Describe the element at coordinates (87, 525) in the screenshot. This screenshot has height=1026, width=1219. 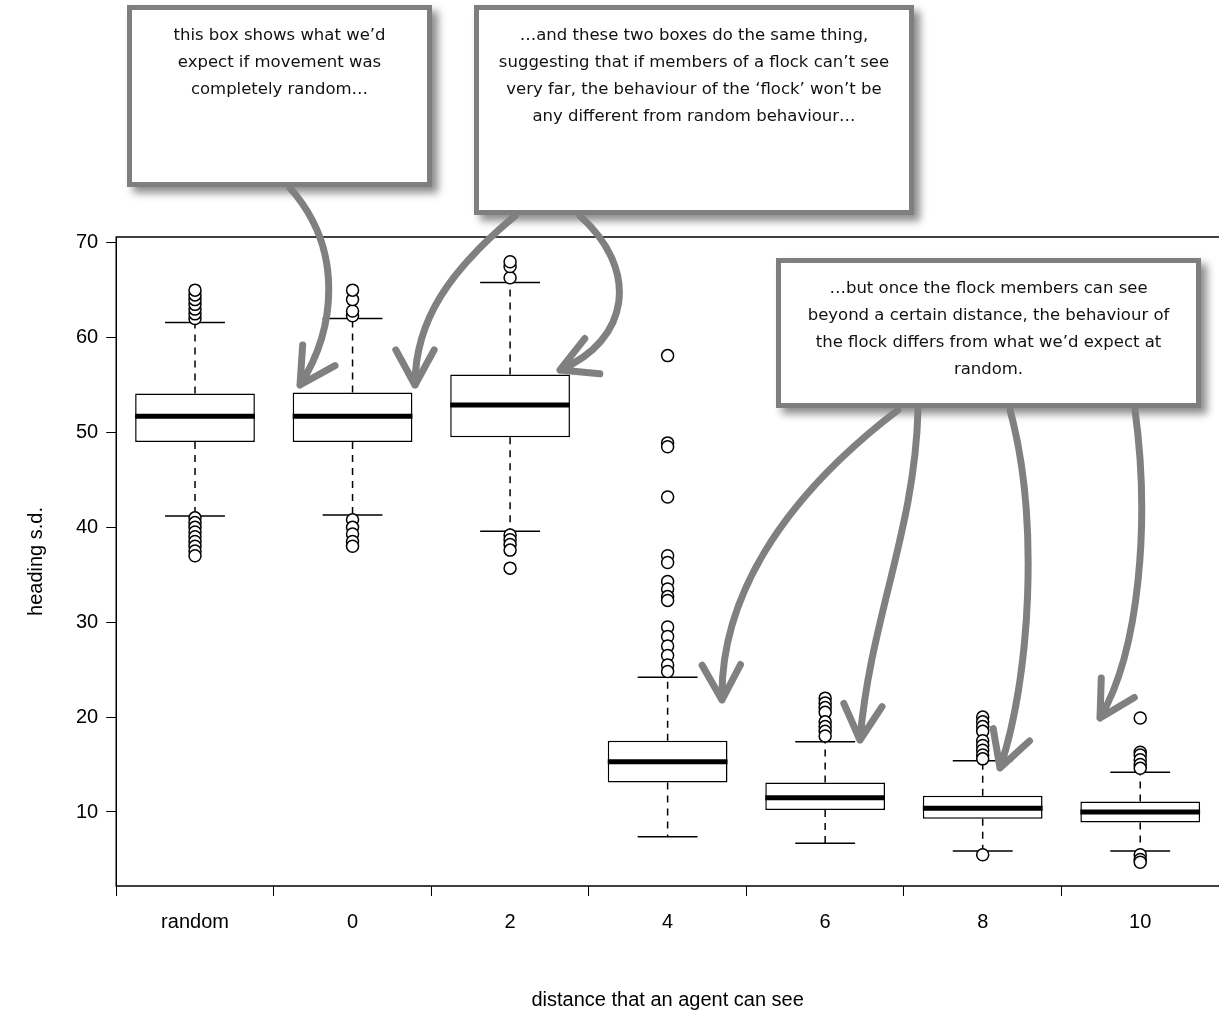
I see `y-tick-label: 40` at that location.